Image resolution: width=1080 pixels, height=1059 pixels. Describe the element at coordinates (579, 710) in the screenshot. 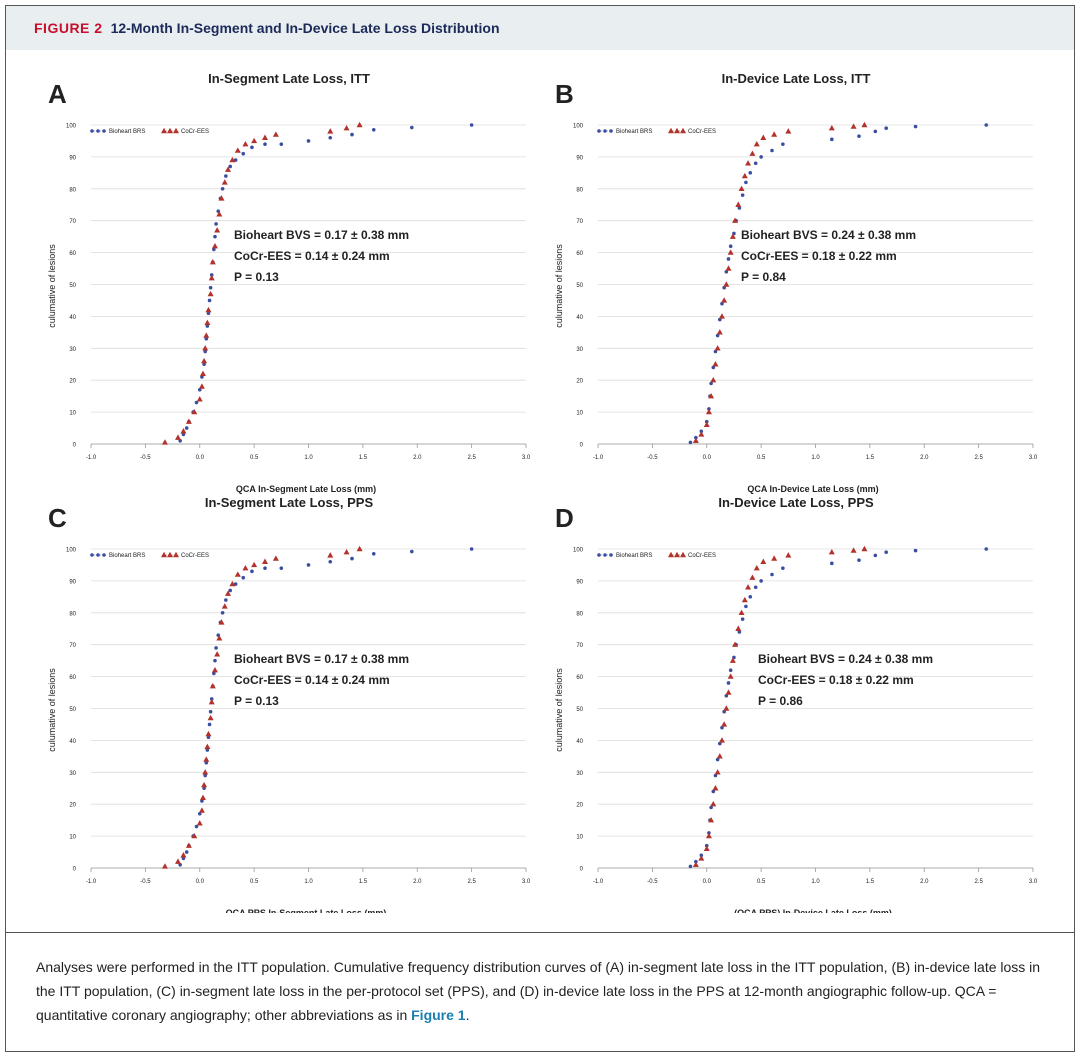

I see `y-tick-label: 50` at that location.